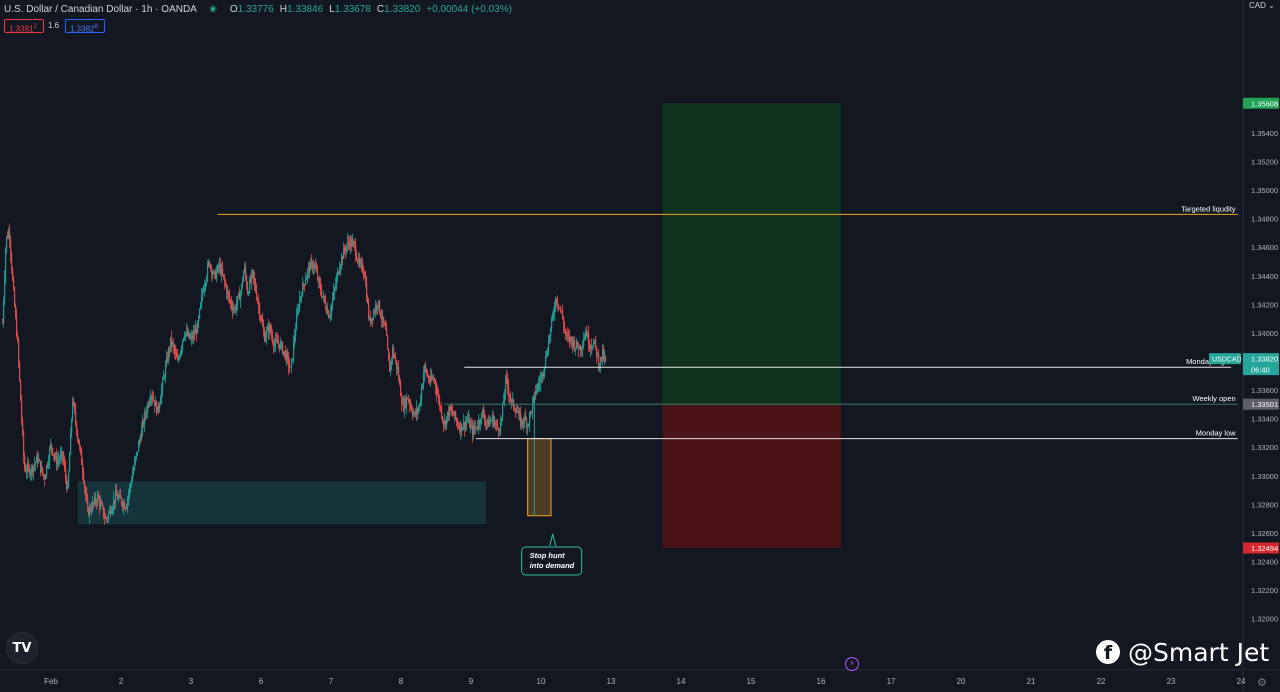 The image size is (1280, 692). I want to click on monday-high-label: Monday high, so click(1207, 361).